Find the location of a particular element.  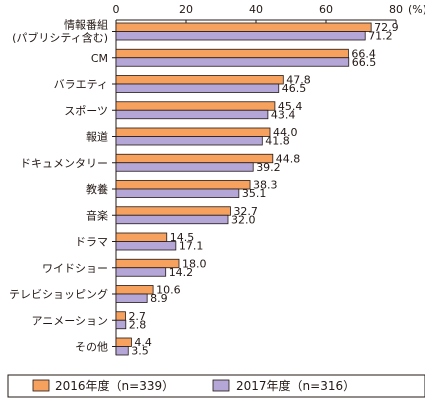

category-label: 情報番組(パブリシティ含む) is located at coordinates (60, 32).